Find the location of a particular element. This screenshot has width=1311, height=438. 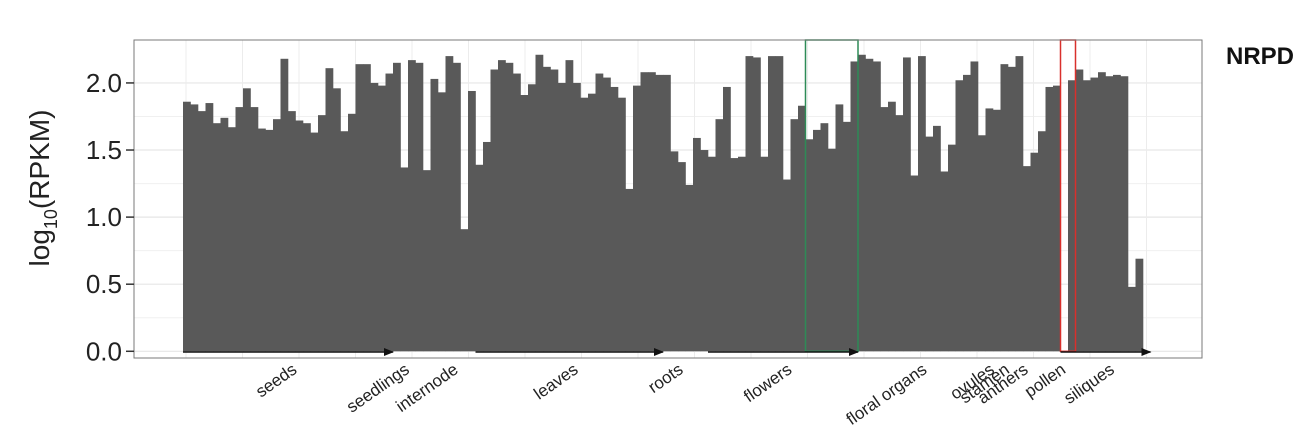

y-tick-label: 2.0 is located at coordinates (104, 83).